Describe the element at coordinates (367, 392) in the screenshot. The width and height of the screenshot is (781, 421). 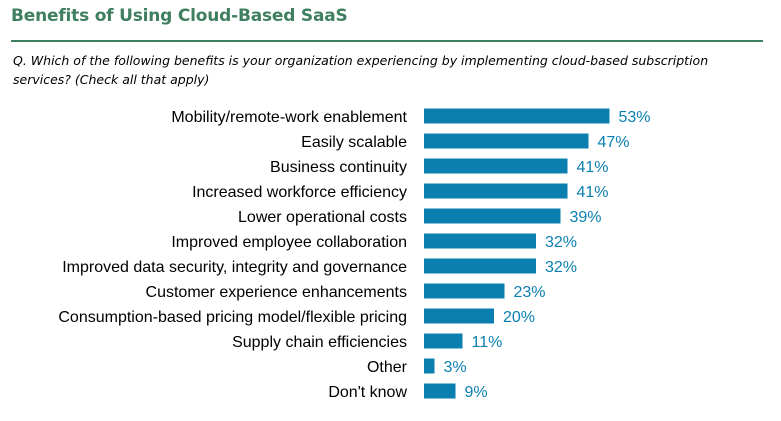
I see `category-label: Don't know` at that location.